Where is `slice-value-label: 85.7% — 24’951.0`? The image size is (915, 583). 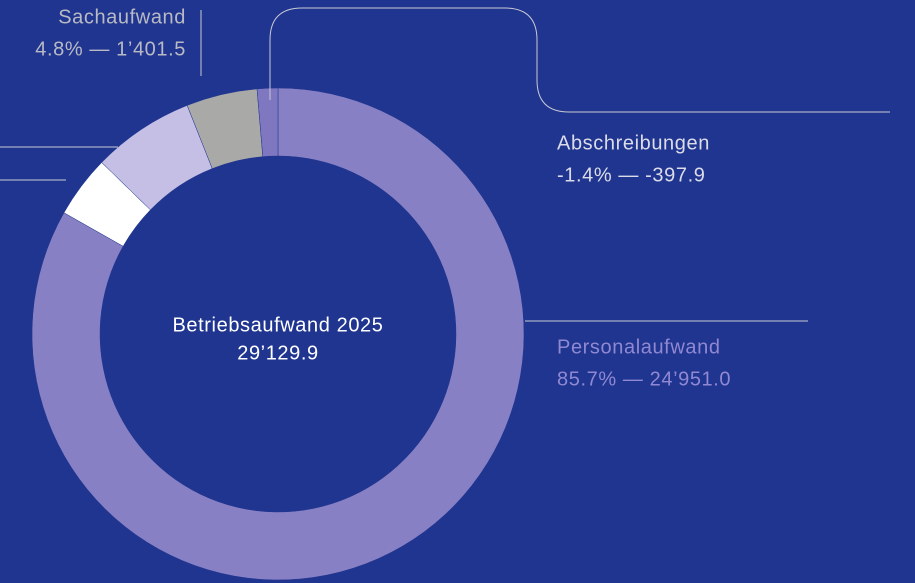
slice-value-label: 85.7% — 24’951.0 is located at coordinates (644, 379).